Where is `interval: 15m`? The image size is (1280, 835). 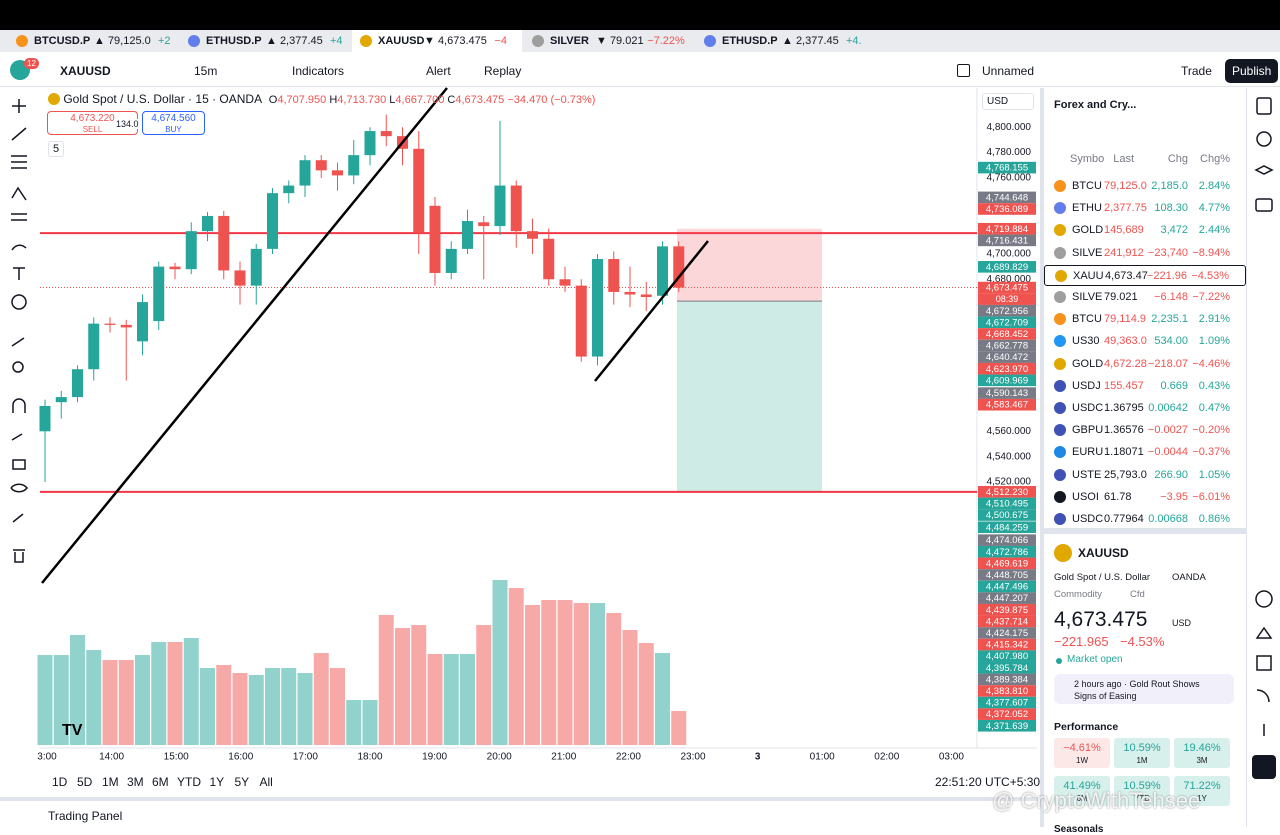 interval: 15m is located at coordinates (206, 71).